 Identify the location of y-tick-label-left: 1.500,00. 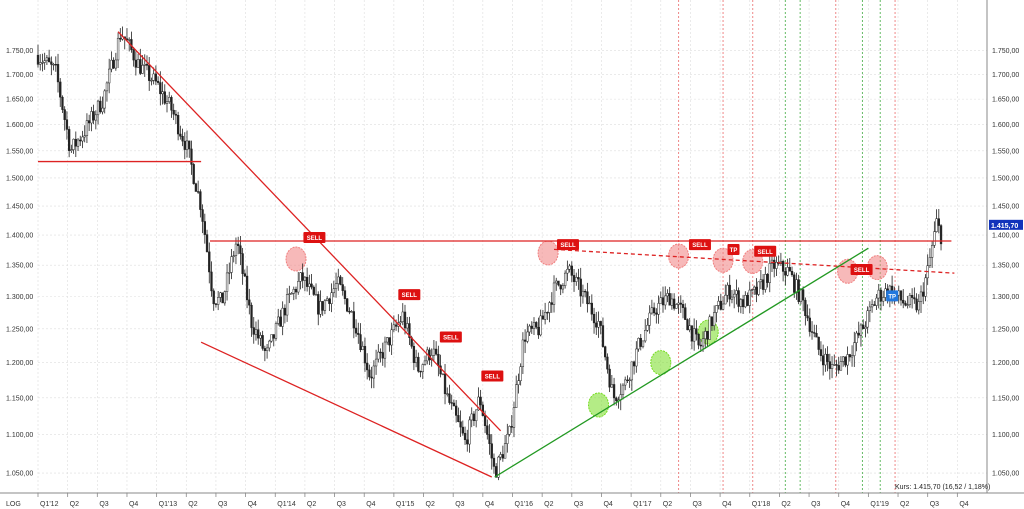
(19, 178).